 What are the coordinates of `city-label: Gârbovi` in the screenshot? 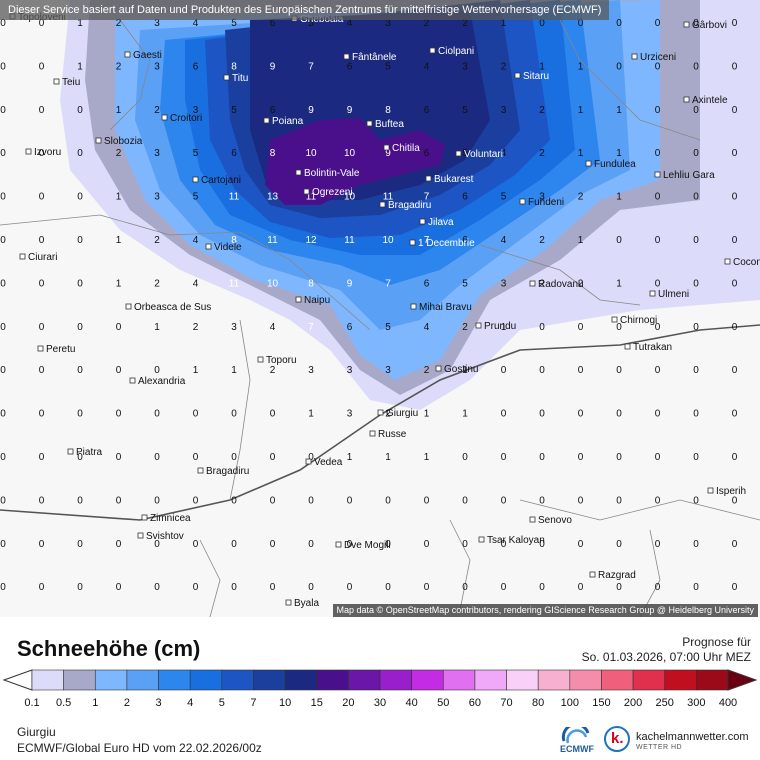 It's located at (709, 25).